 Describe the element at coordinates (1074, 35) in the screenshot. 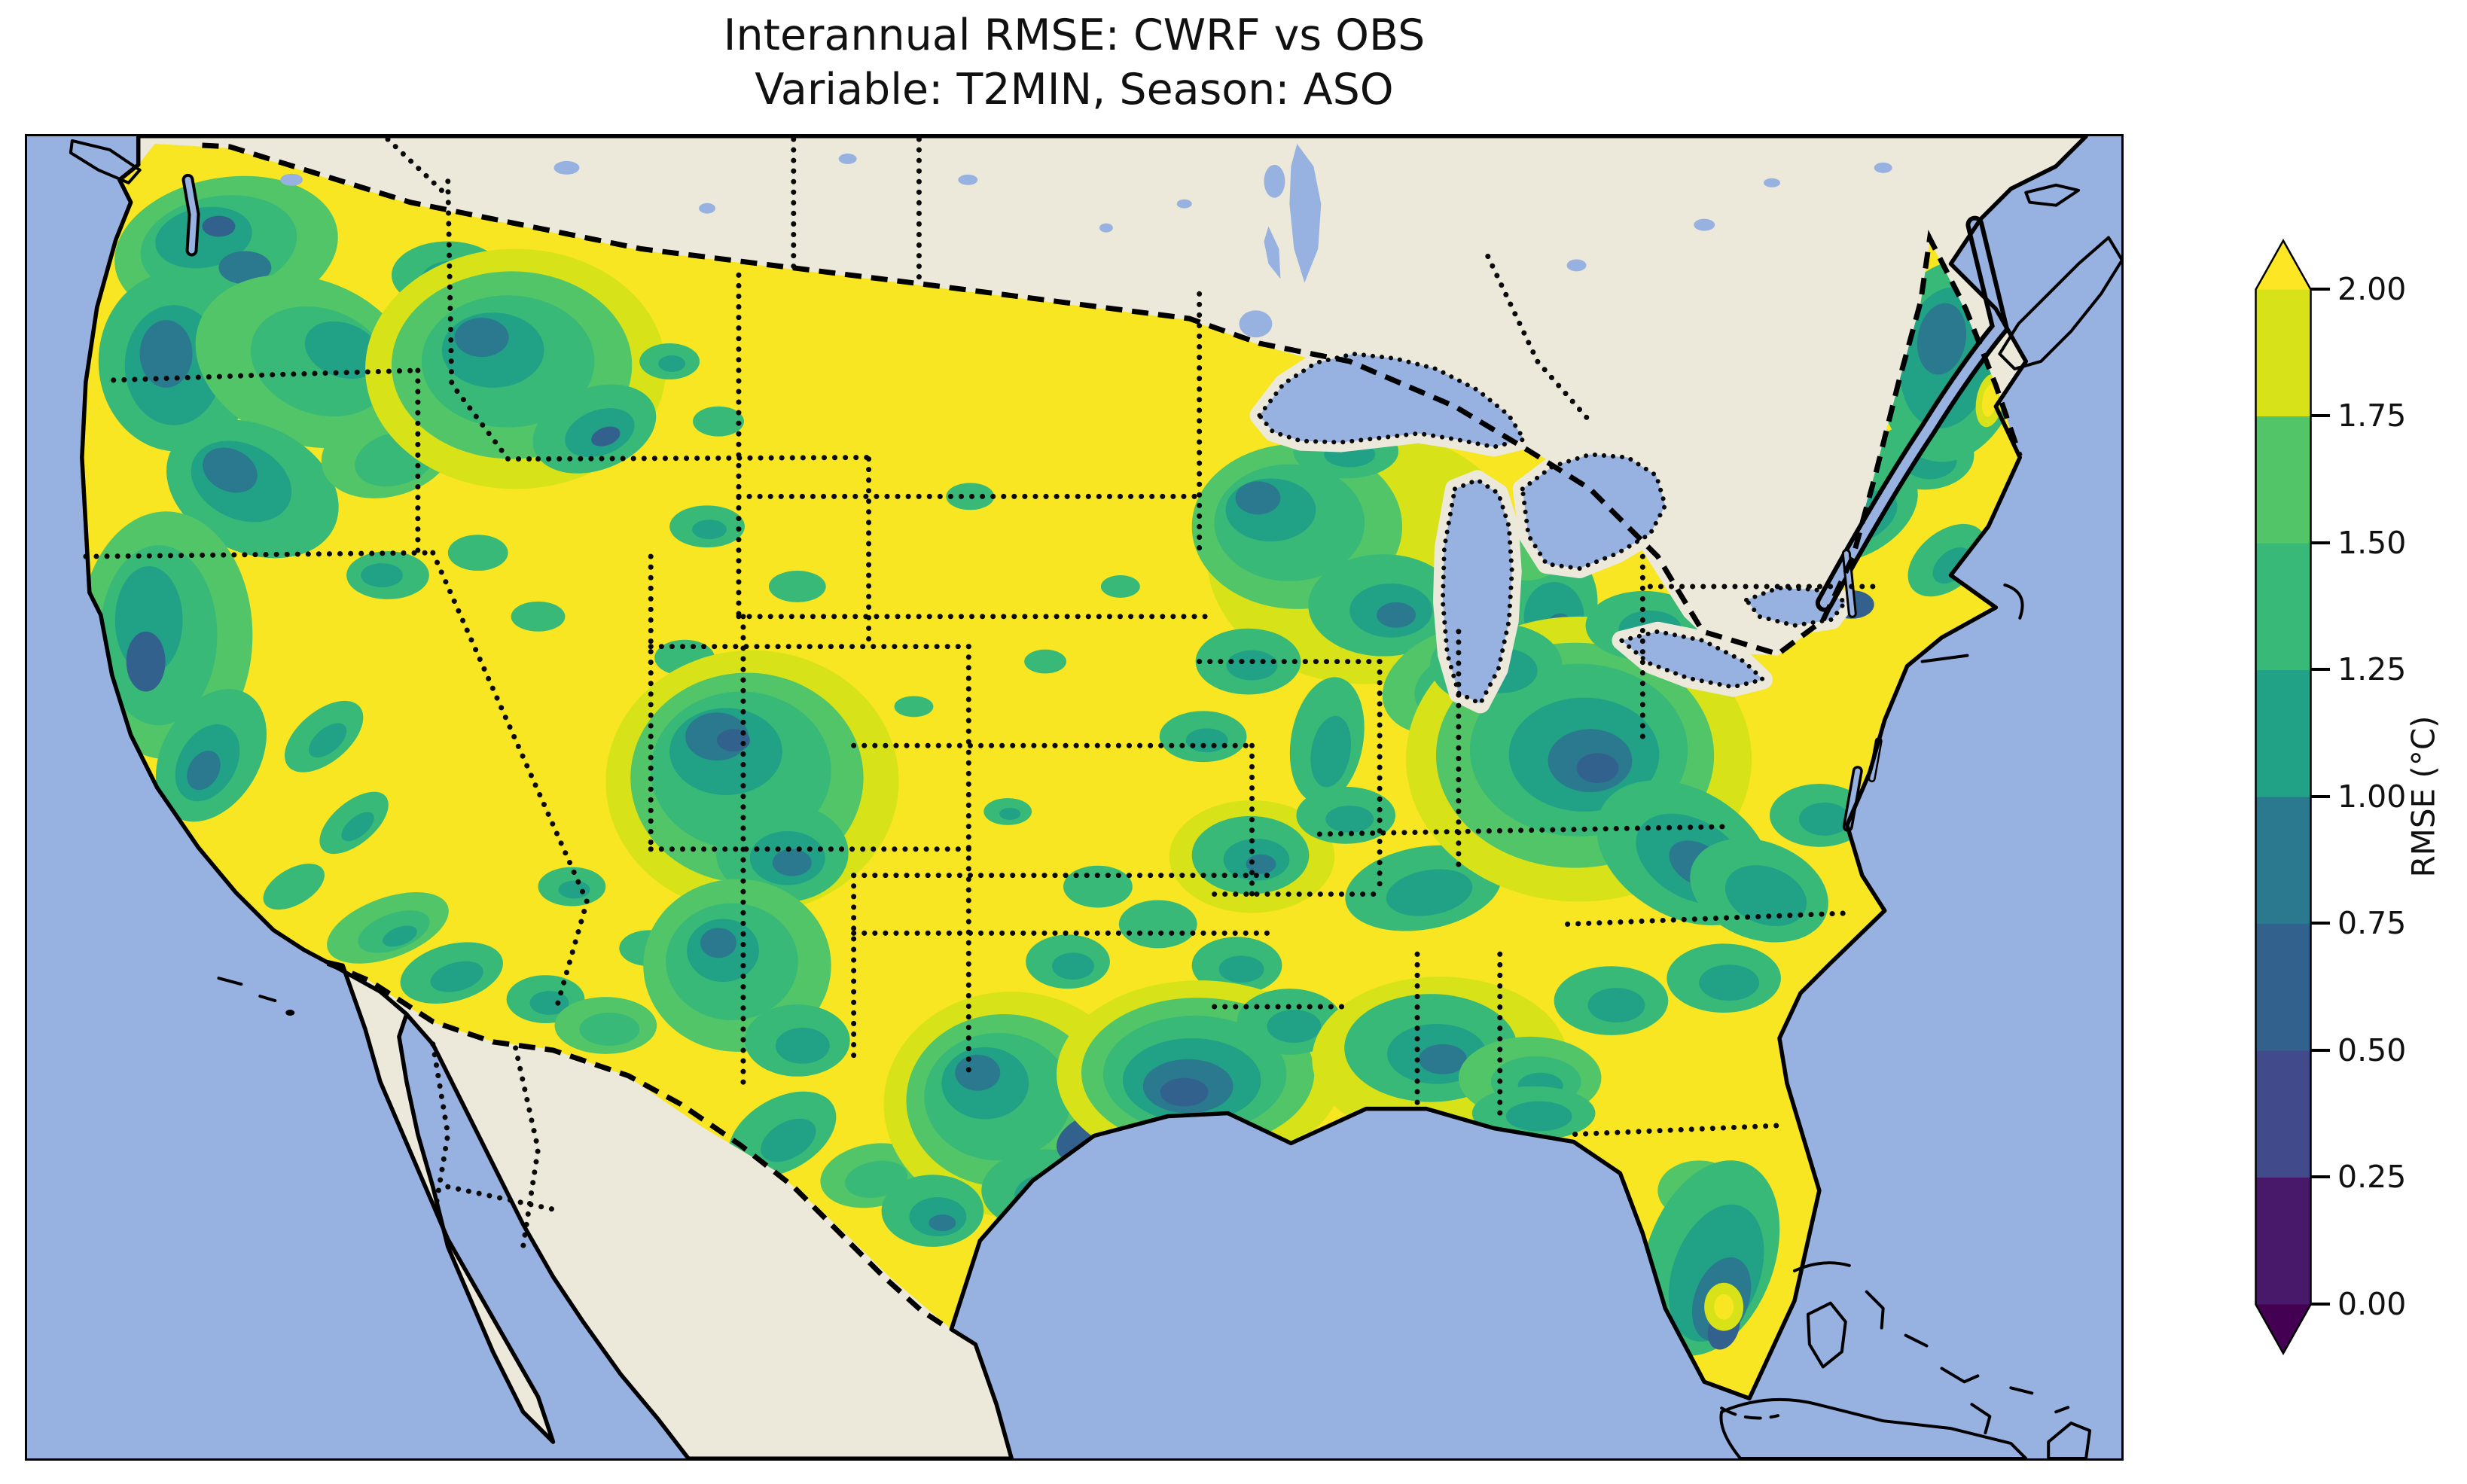

I see `plot-title-line1: Interannual RMSE: CWRF vs OBS` at that location.